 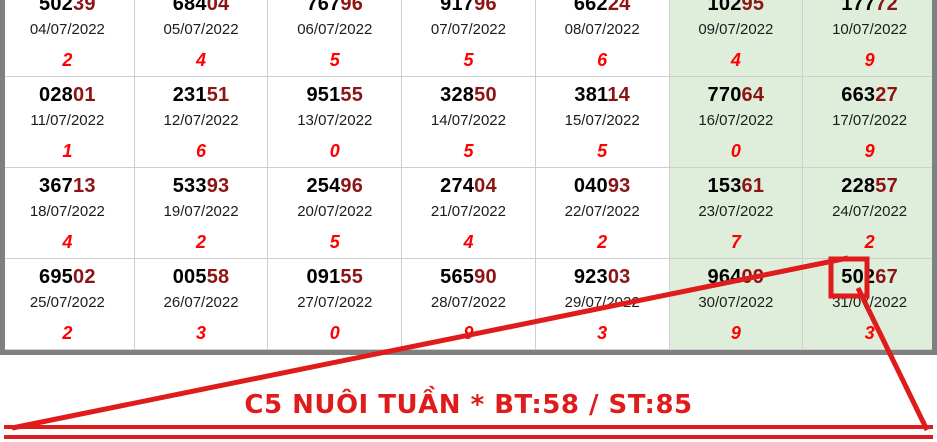 What do you see at coordinates (335, 213) in the screenshot?
I see `result-cell: 25496 20/07/2022 5` at bounding box center [335, 213].